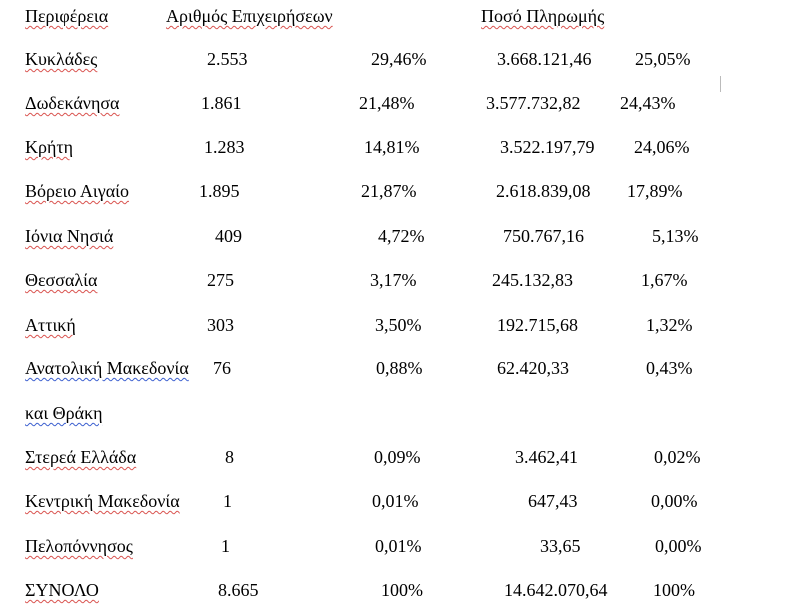 Image resolution: width=793 pixels, height=616 pixels. I want to click on payment-amount: 62.420,33, so click(533, 368).